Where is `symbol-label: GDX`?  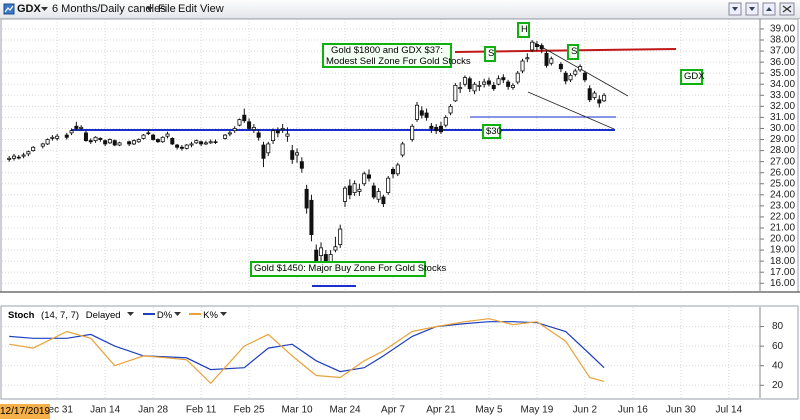
symbol-label: GDX is located at coordinates (692, 77).